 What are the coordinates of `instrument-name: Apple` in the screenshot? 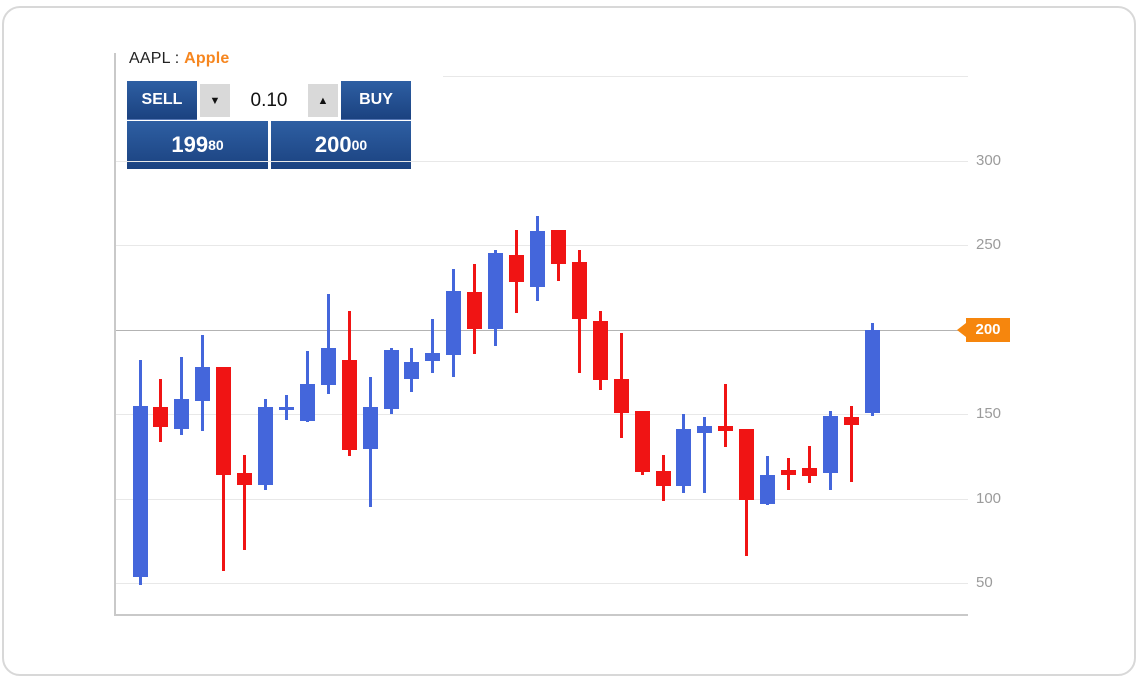 It's located at (207, 58).